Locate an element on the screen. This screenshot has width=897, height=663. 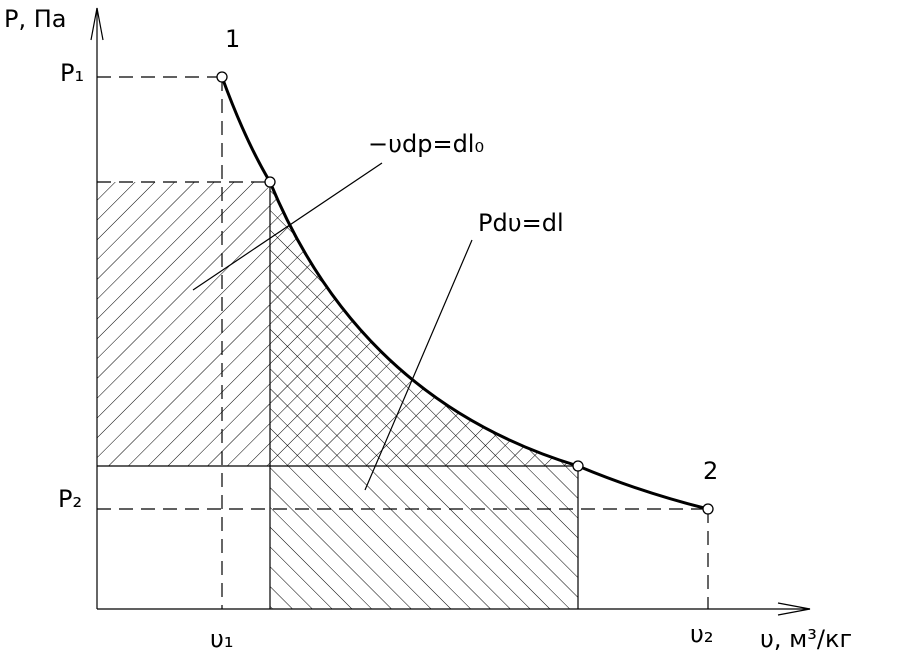
x-tick-label: υ₁ is located at coordinates (222, 639).